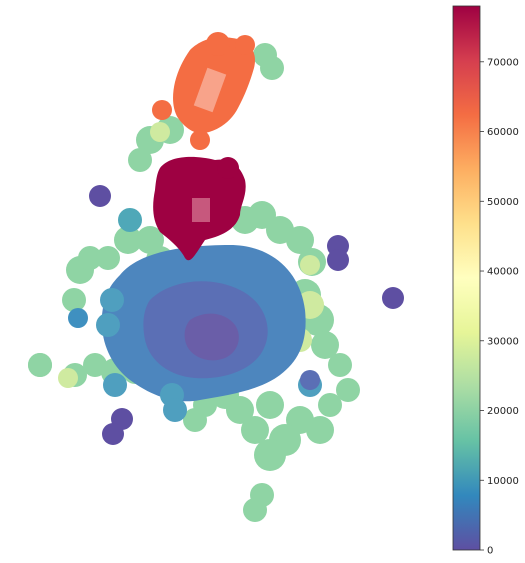  Describe the element at coordinates (503, 62) in the screenshot. I see `colorbar-tick-label: 70000` at that location.